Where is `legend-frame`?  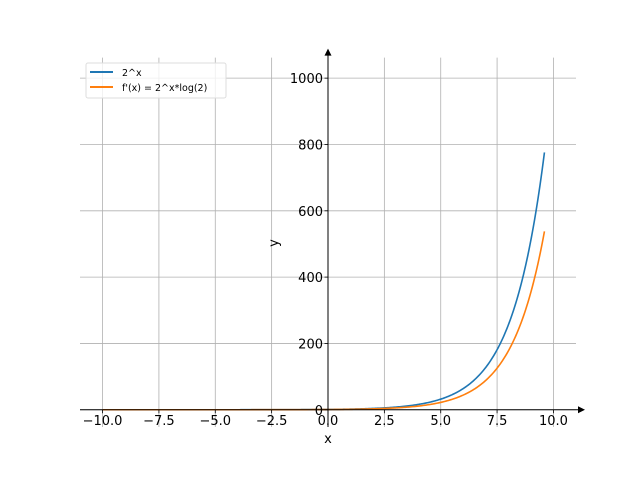
legend-frame is located at coordinates (156, 80).